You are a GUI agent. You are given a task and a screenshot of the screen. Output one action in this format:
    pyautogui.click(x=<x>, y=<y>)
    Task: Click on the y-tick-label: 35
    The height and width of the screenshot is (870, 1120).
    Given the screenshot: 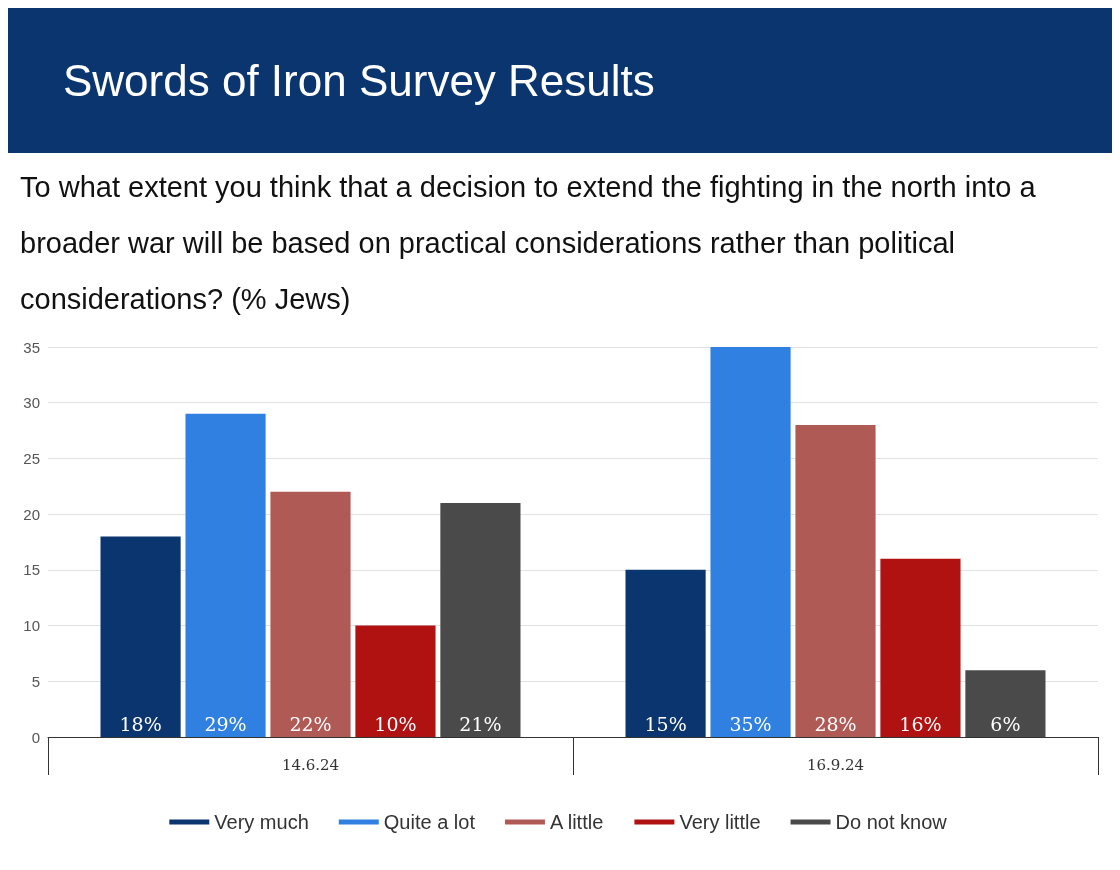 What is the action you would take?
    pyautogui.click(x=31, y=347)
    